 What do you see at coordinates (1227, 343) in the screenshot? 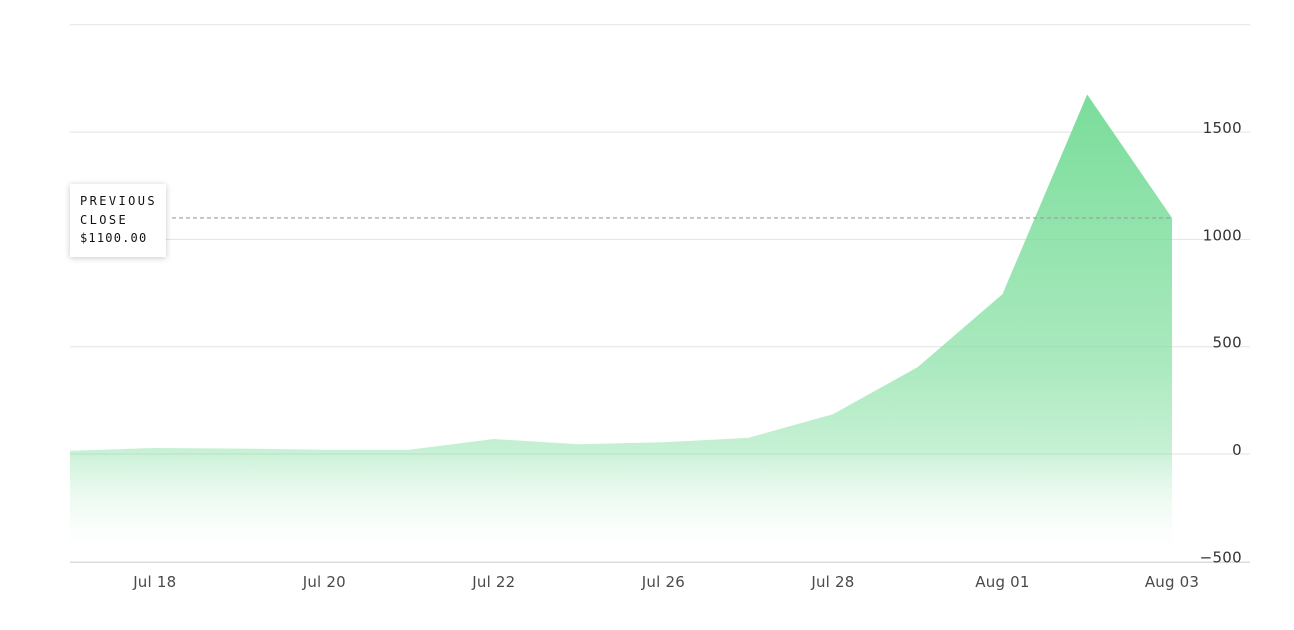
I see `y-tick-label: 500` at bounding box center [1227, 343].